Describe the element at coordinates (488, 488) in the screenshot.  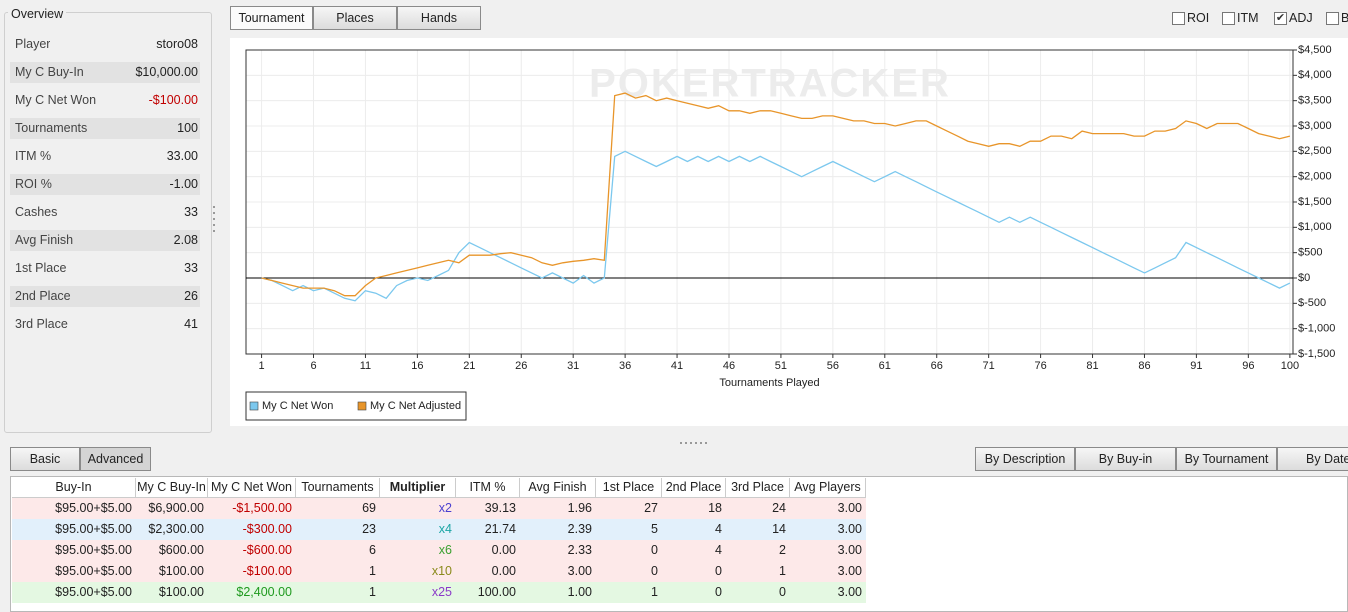
I see `column-header: ITM %` at that location.